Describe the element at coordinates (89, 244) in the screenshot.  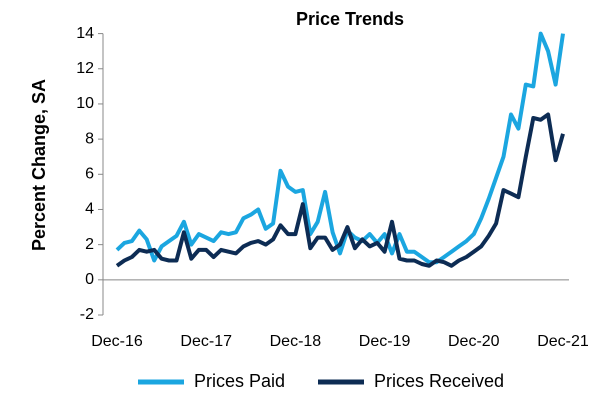
I see `y-tick-label: 2` at that location.